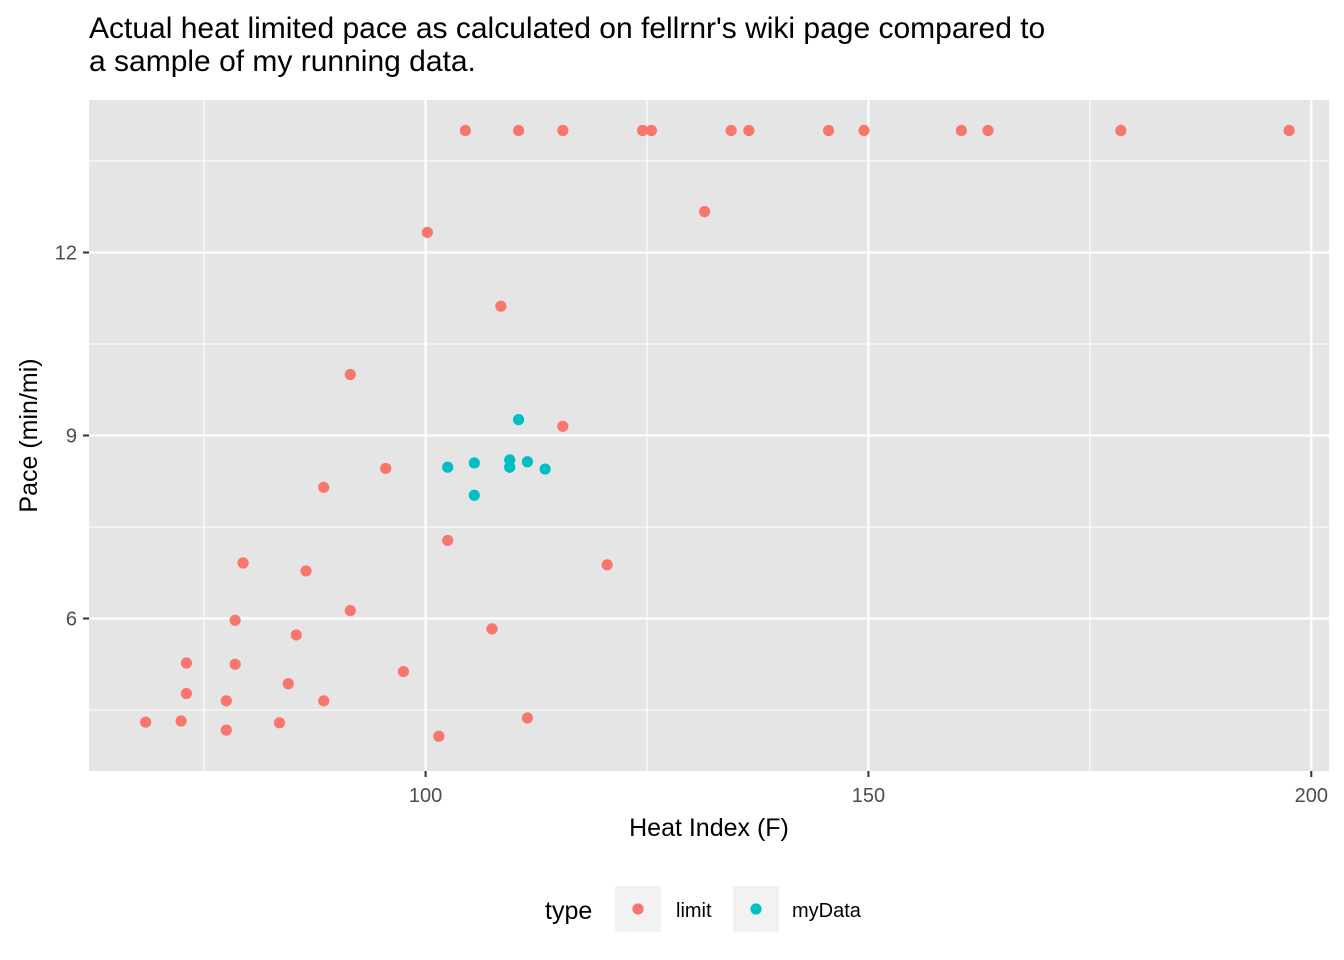  I want to click on legend-swatch-limit, so click(638, 909).